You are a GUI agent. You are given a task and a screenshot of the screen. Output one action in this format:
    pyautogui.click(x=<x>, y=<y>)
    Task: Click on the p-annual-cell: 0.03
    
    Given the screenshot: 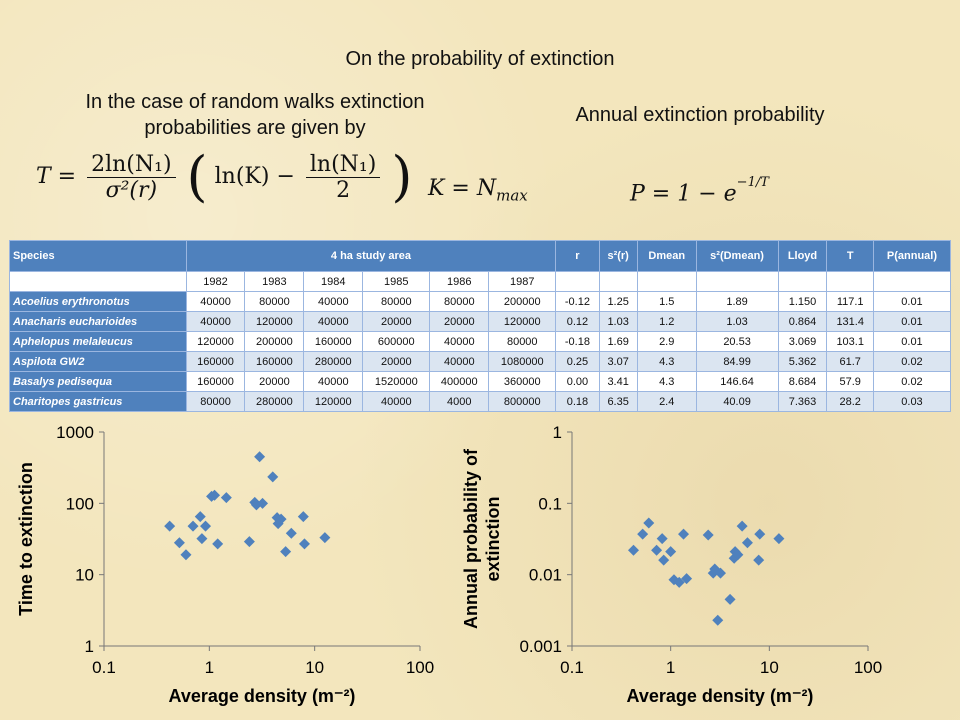 What is the action you would take?
    pyautogui.click(x=912, y=401)
    